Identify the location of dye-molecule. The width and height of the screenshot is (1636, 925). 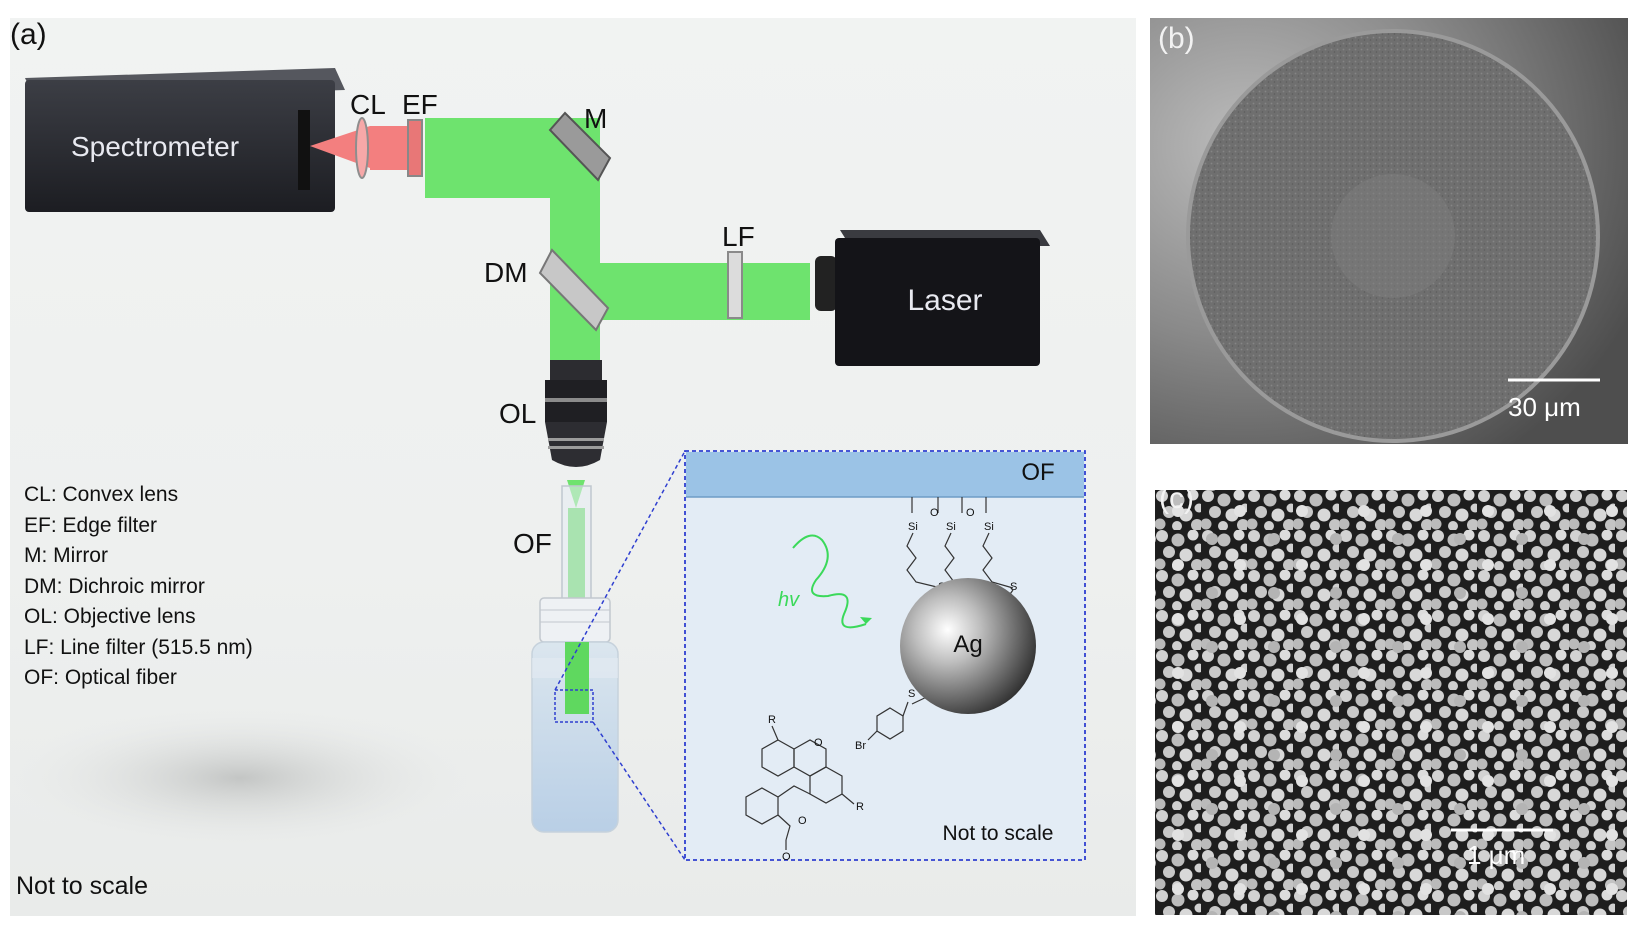
(800, 787).